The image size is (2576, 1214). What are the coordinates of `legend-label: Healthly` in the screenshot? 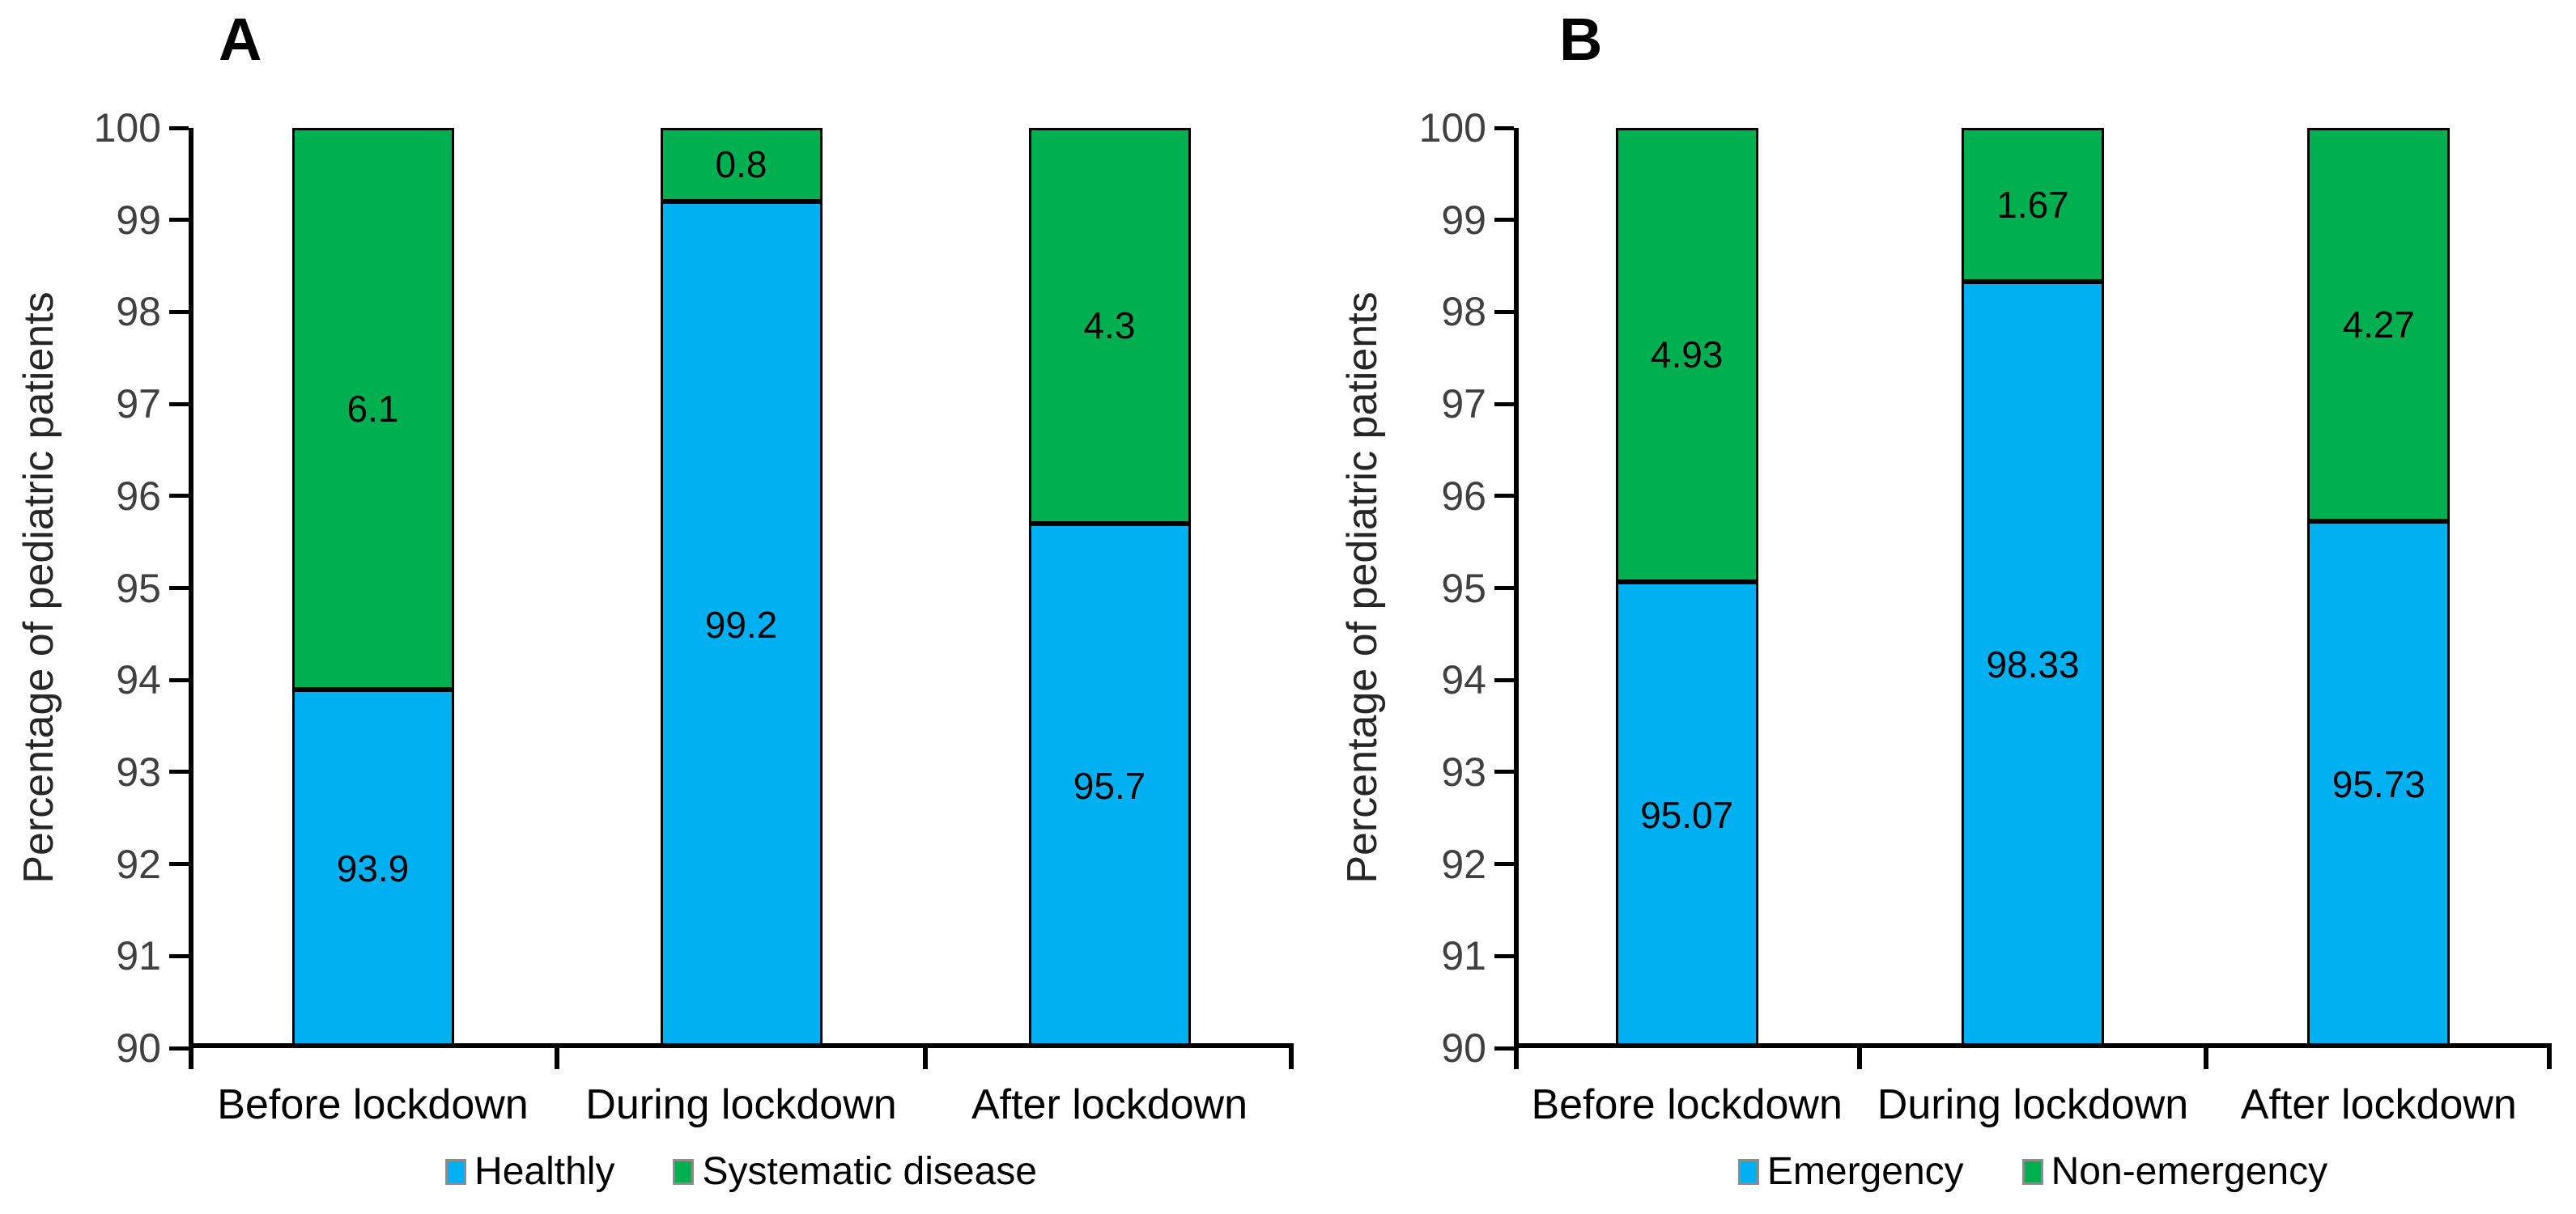 It's located at (544, 1171).